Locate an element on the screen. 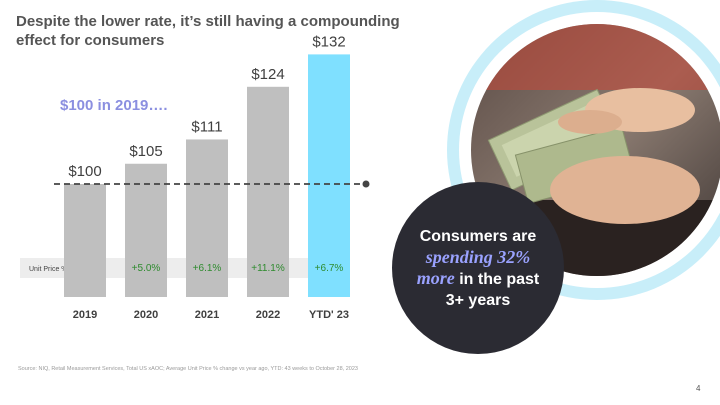 This screenshot has width=720, height=405. callout-line-1: Consumers are is located at coordinates (478, 236).